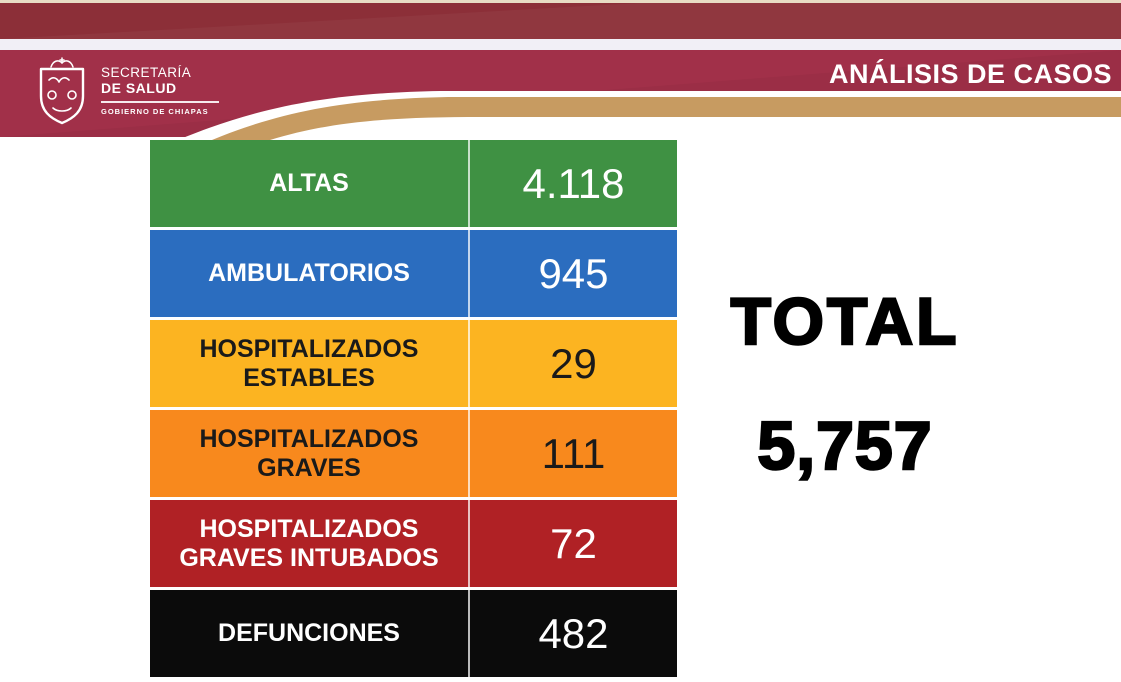 The image size is (1121, 682). Describe the element at coordinates (845, 384) in the screenshot. I see `total-block: TOTAL 5,757` at that location.